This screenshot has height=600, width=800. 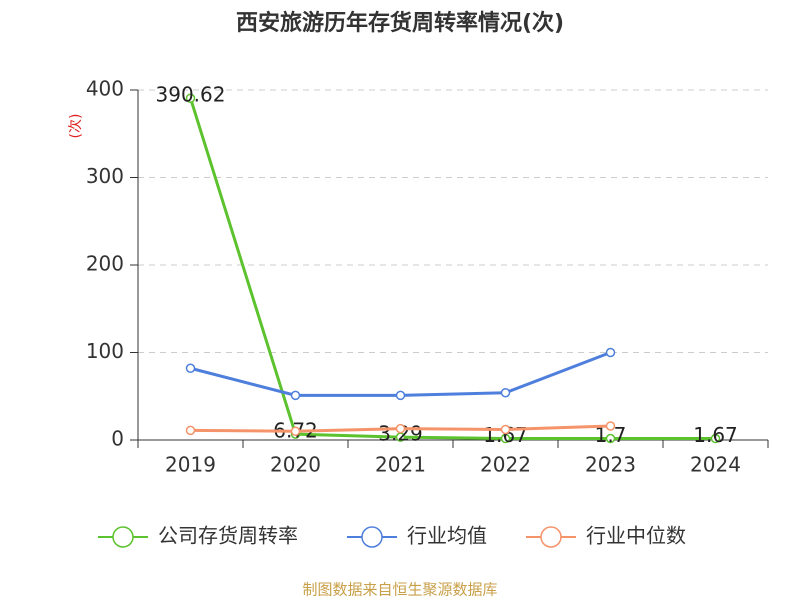 I want to click on series-line, so click(x=401, y=374).